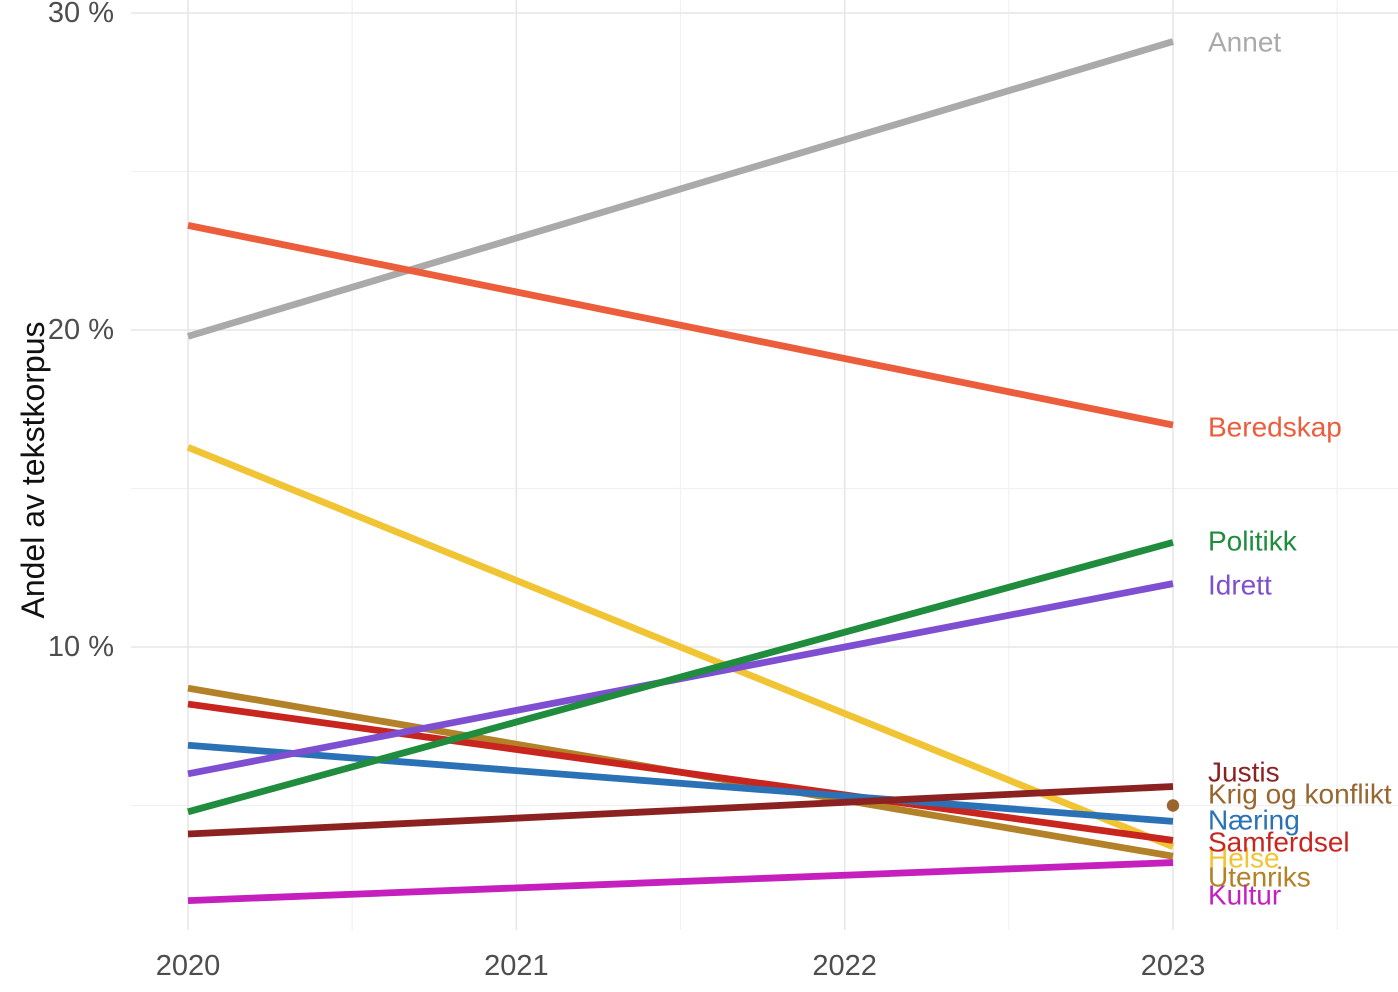 The height and width of the screenshot is (992, 1398). Describe the element at coordinates (81, 330) in the screenshot. I see `y-tick-label: 20 %` at that location.